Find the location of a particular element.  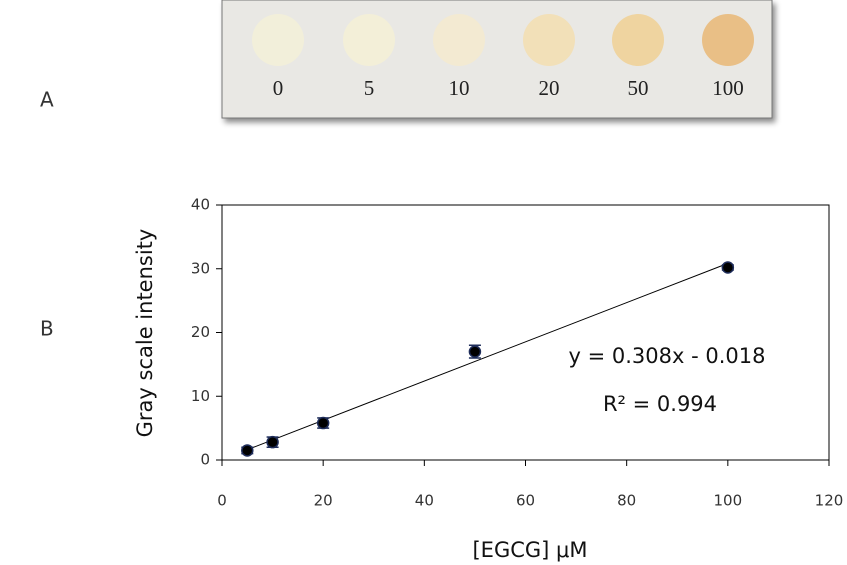

x-tick-label: 40 is located at coordinates (424, 501).